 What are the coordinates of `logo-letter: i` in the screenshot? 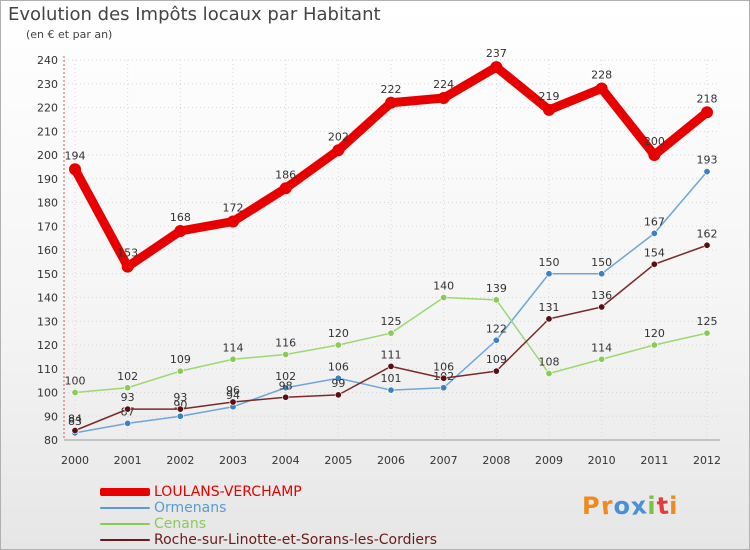 It's located at (652, 506).